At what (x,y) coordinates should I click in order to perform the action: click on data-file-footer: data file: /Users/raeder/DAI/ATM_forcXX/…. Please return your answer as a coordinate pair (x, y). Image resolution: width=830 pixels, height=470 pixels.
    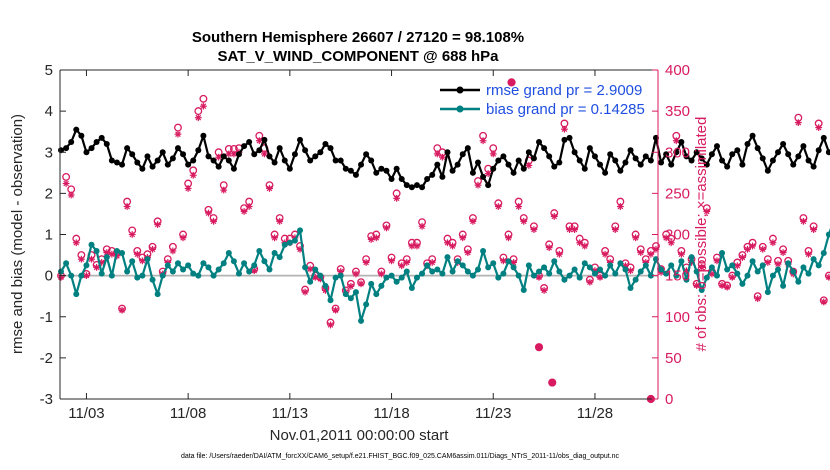
    Looking at the image, I should click on (400, 456).